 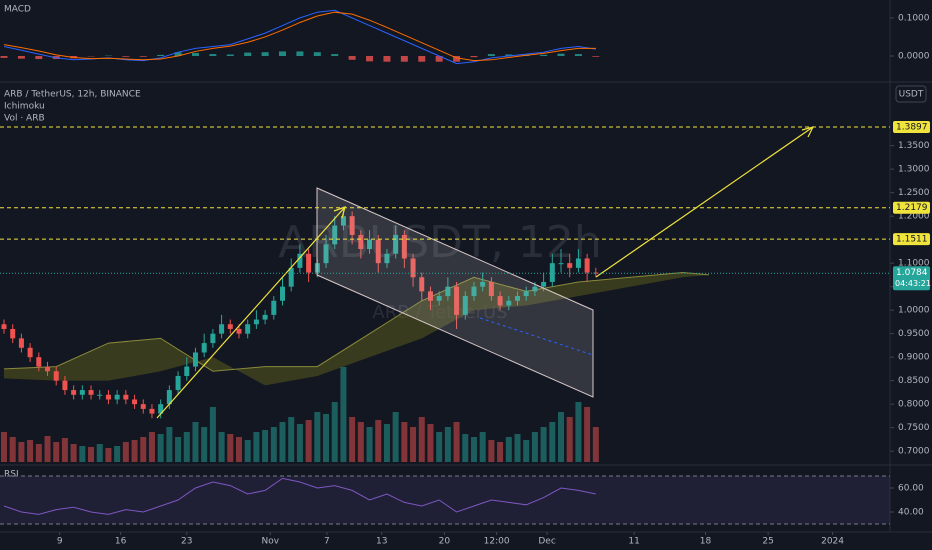 I want to click on y-tick-label: 0.7500, so click(x=914, y=428).